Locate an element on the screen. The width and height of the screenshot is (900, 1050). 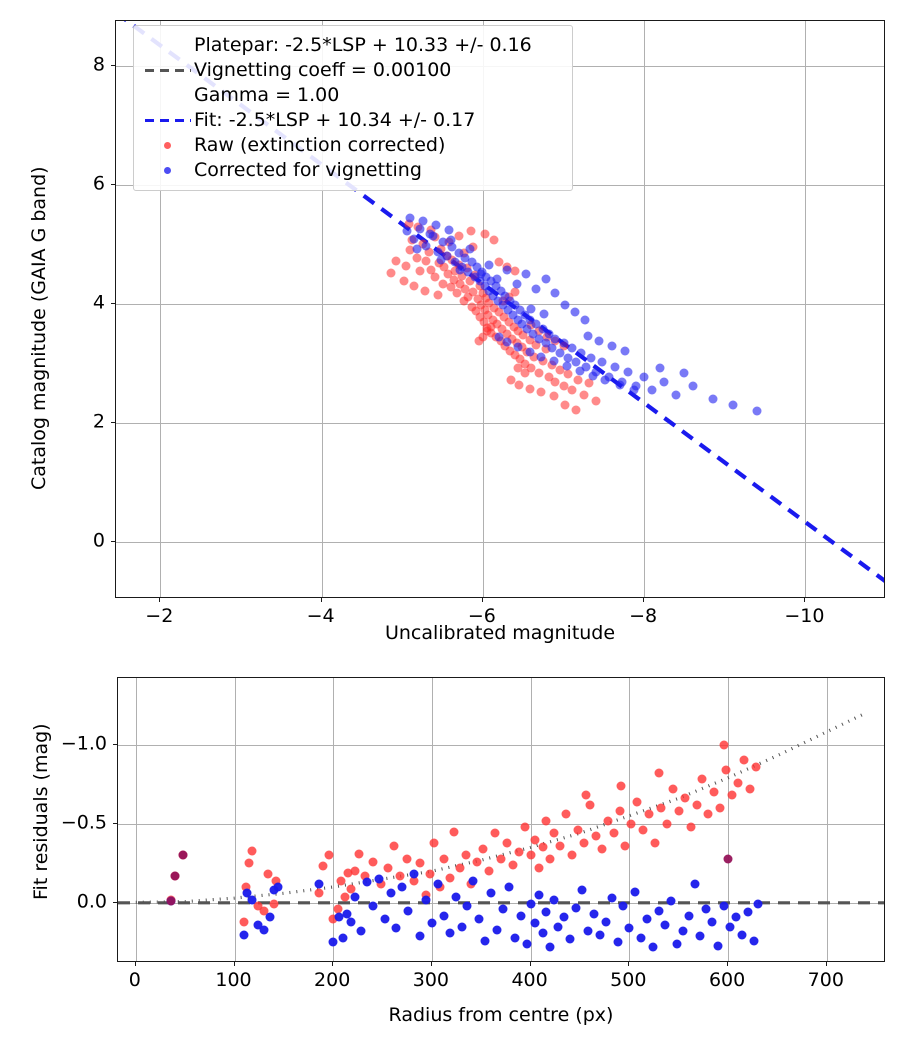
legend-entry-raw: Raw (extinction corrected) is located at coordinates (352, 145).